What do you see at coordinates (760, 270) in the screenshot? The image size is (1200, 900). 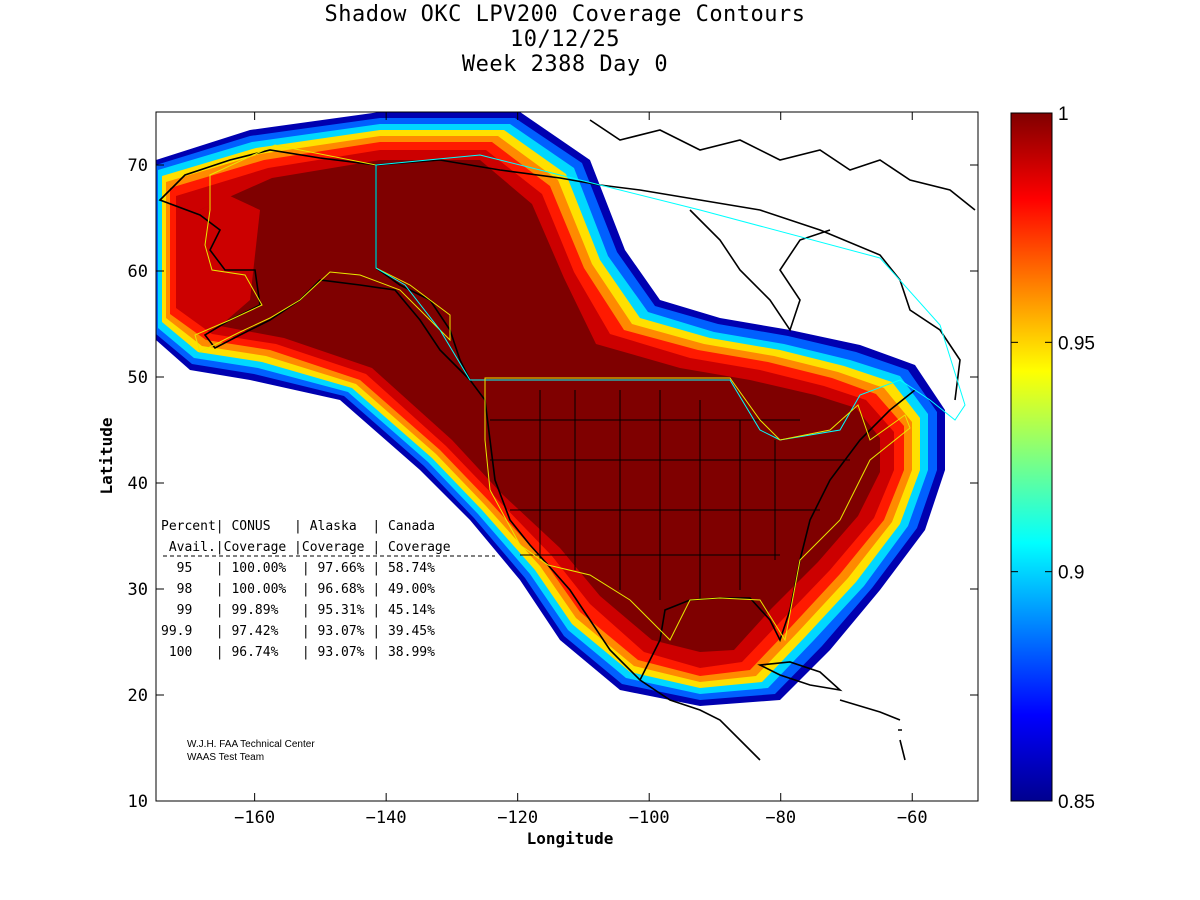 I see `hudson-bay-coast` at bounding box center [760, 270].